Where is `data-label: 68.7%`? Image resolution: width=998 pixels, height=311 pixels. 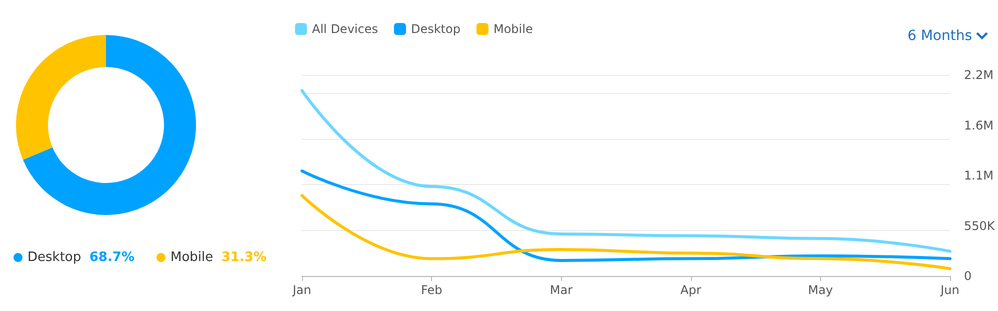 data-label: 68.7% is located at coordinates (111, 257).